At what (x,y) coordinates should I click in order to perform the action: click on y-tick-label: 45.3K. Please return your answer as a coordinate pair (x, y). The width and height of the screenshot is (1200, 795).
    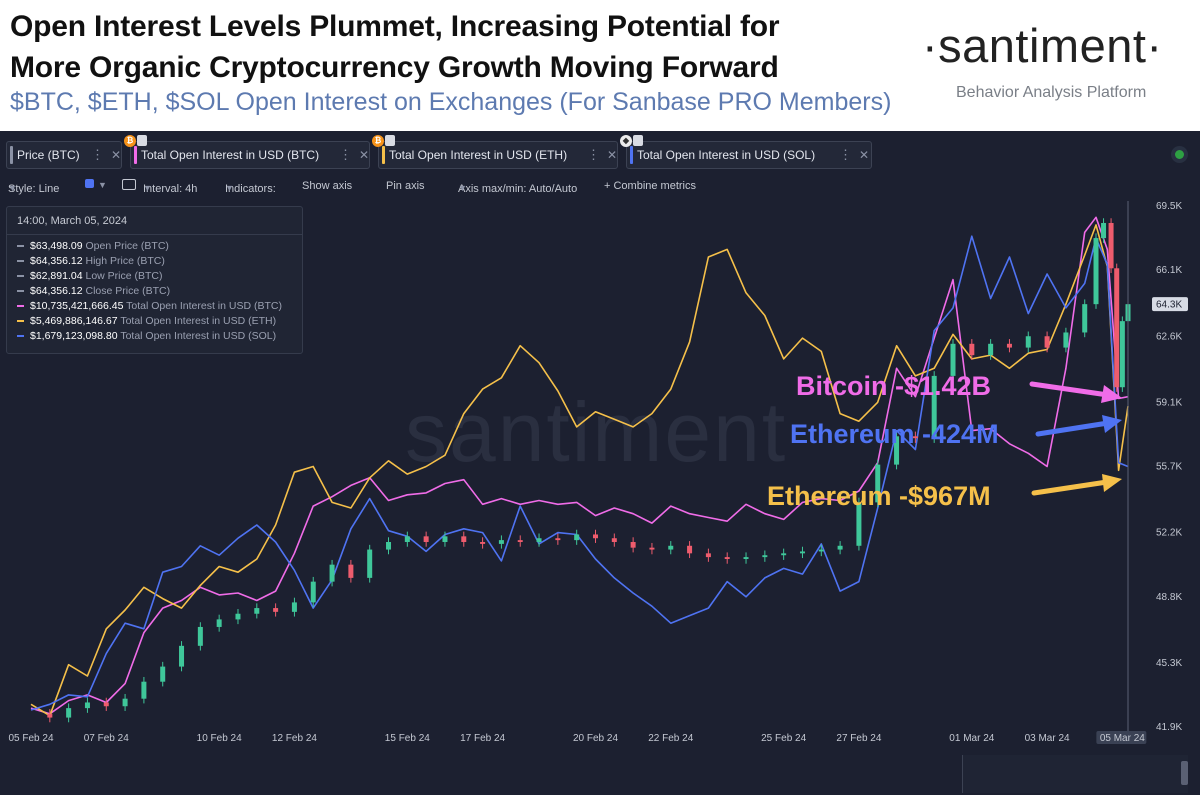
    Looking at the image, I should click on (1169, 663).